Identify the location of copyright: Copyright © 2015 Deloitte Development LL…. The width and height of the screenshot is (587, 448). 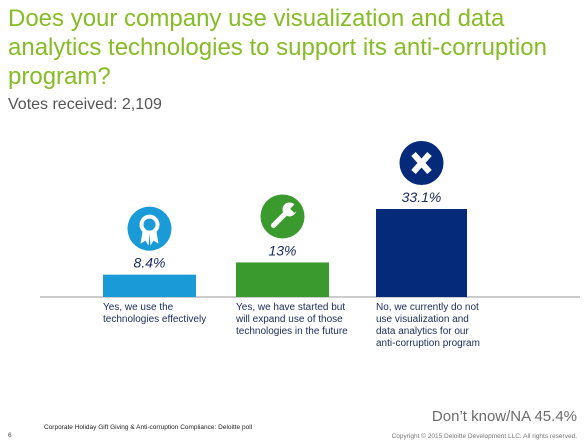
(484, 436).